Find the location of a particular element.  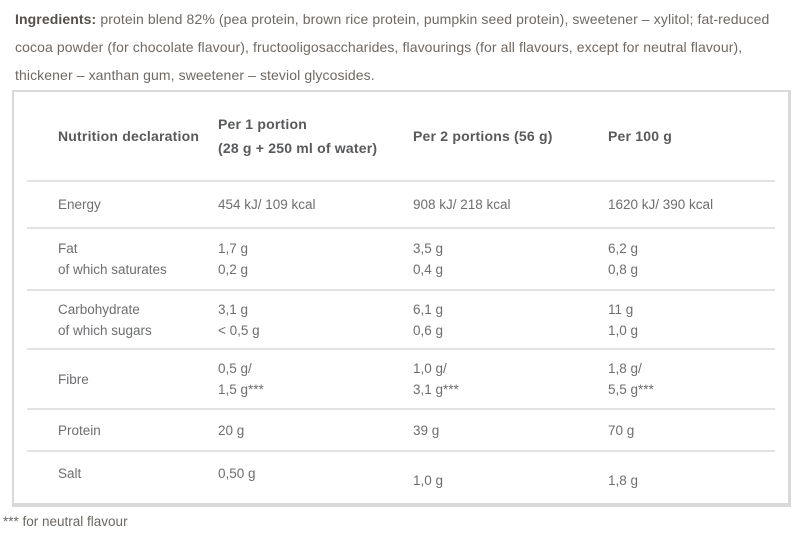

cell-fibre-per2: 1,0 g/ 3,1 g*** is located at coordinates (510, 379).